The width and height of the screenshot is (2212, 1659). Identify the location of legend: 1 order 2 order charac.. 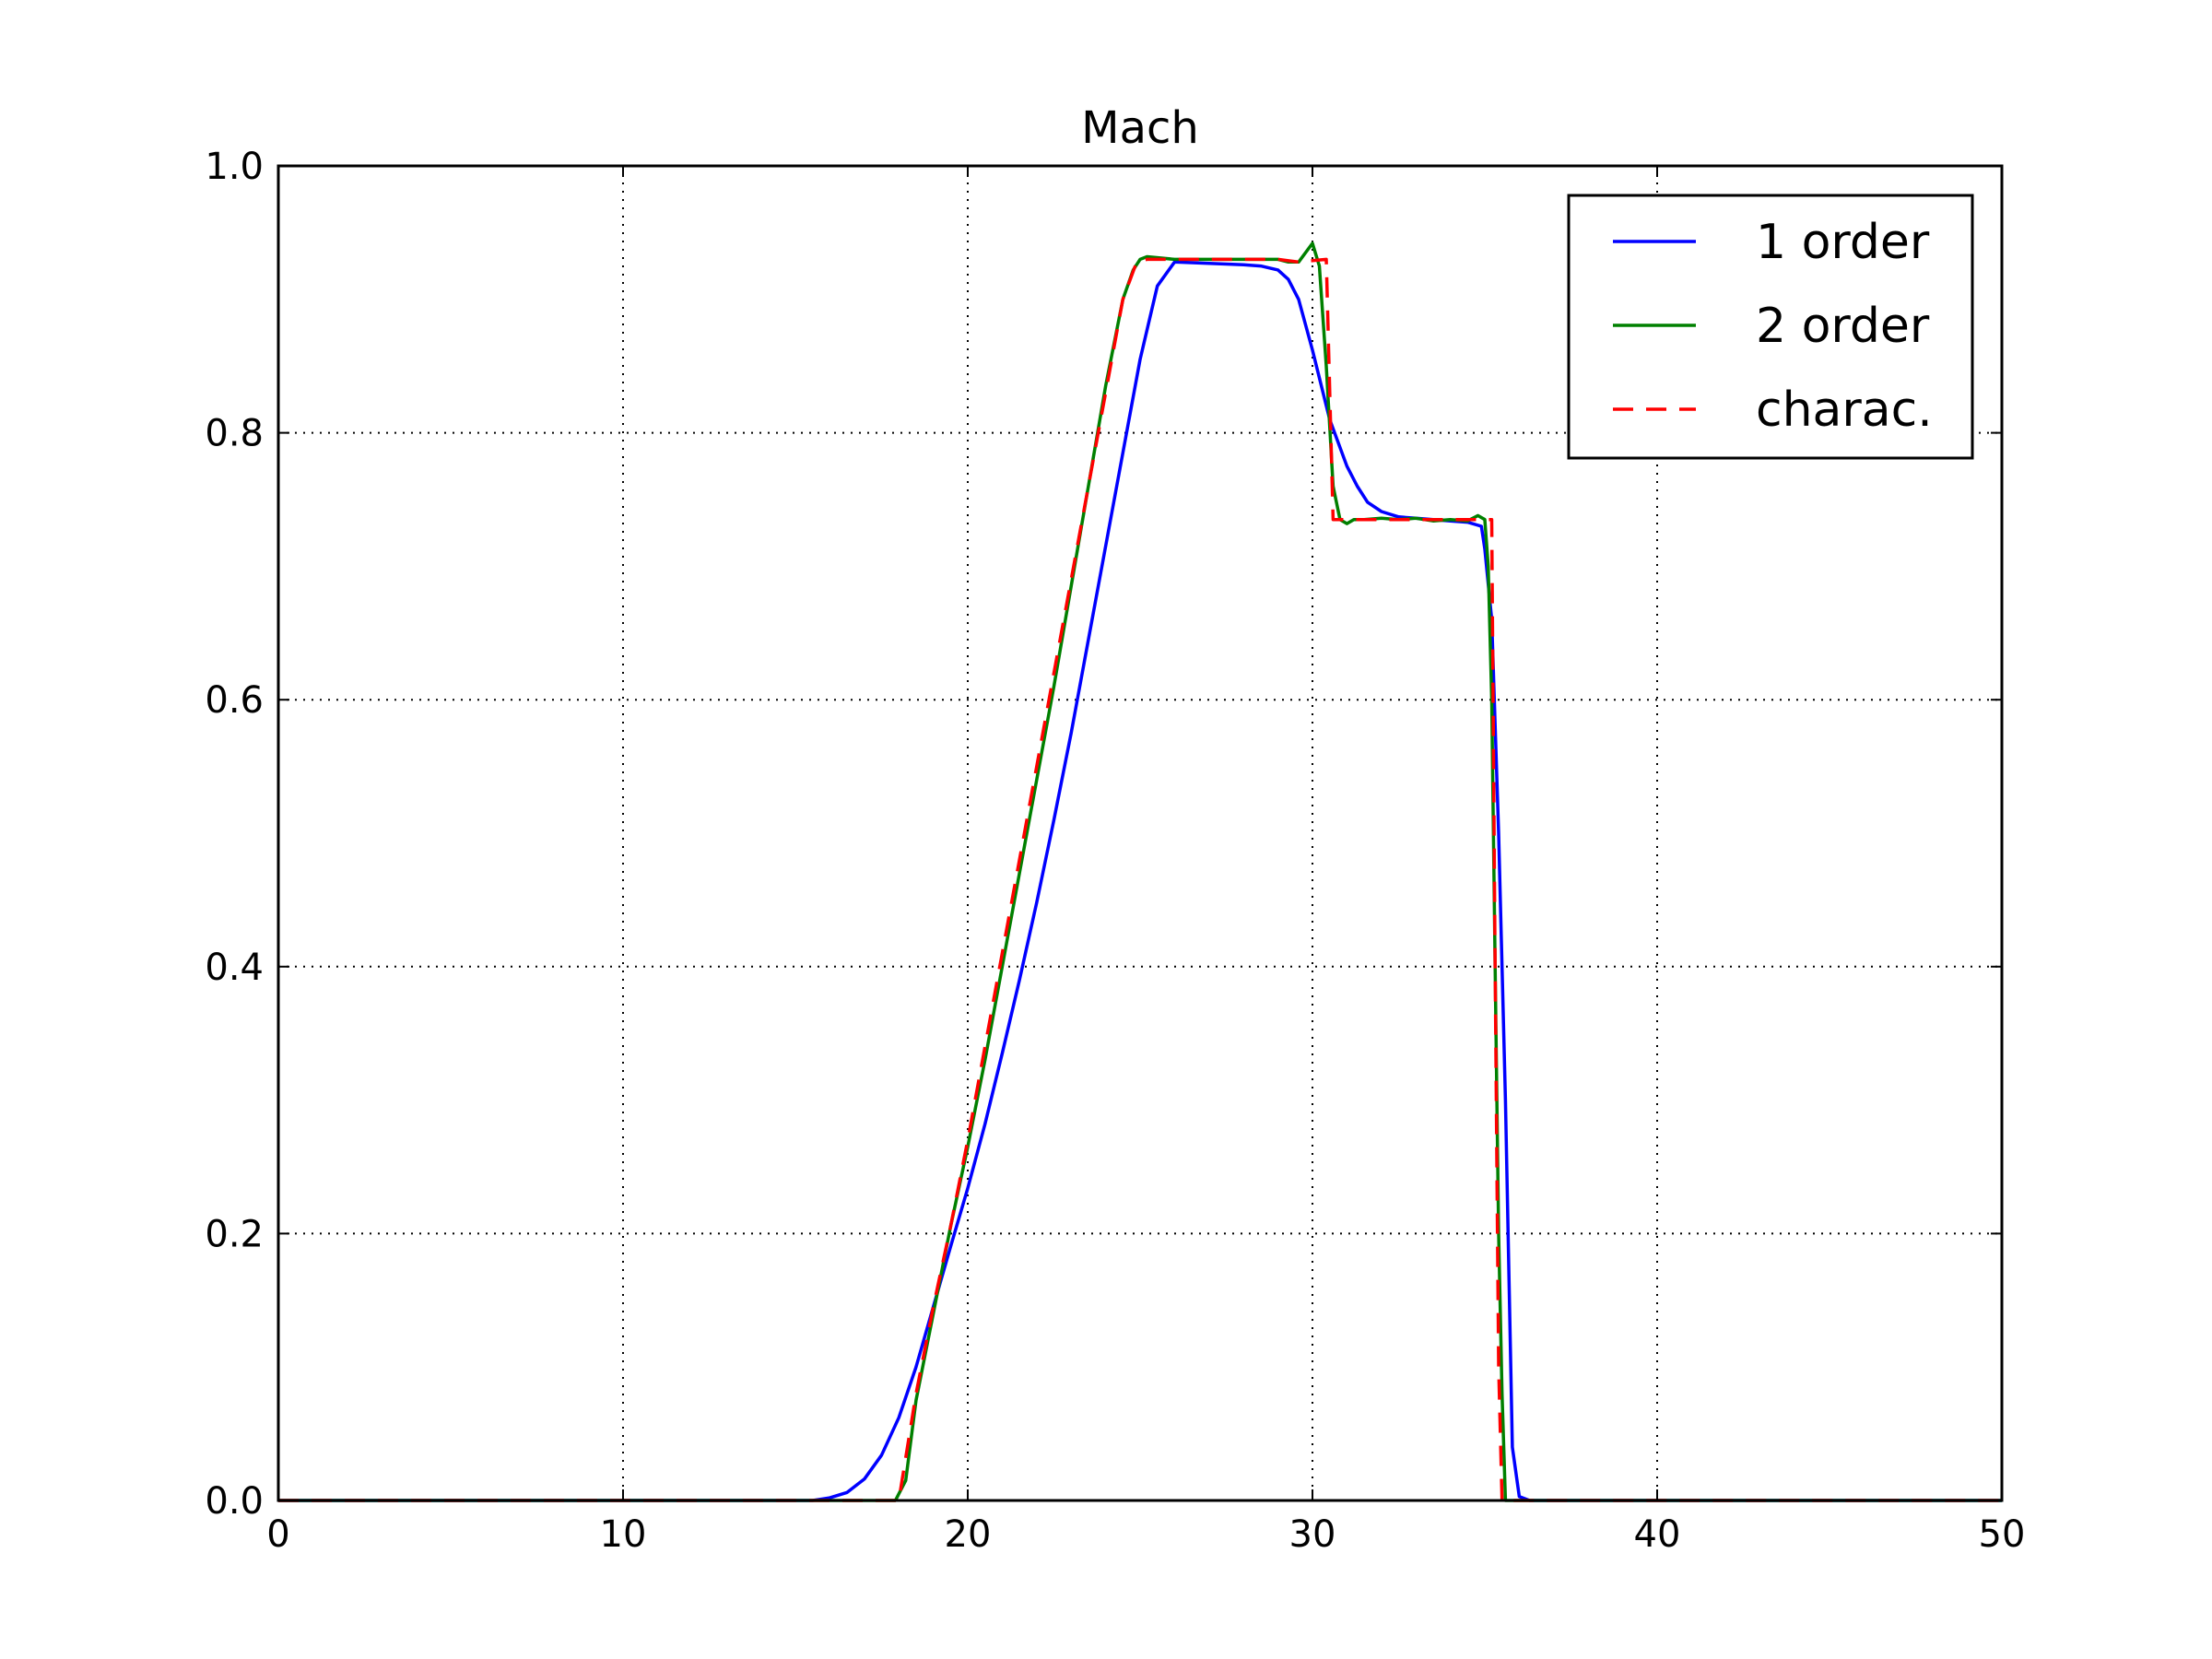
(1770, 327).